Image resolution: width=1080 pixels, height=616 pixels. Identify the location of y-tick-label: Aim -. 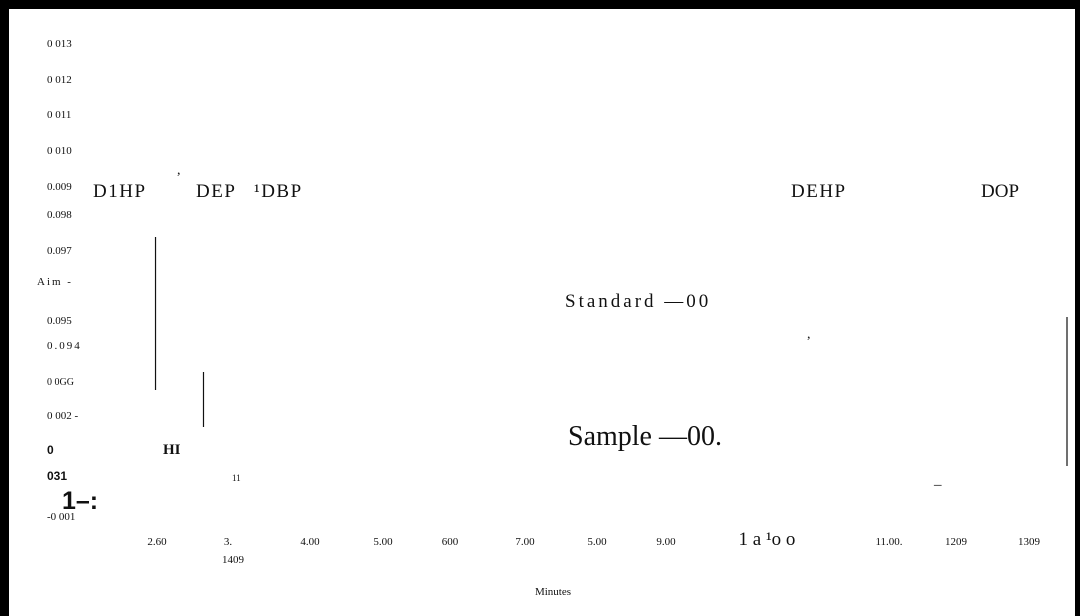
(55, 282).